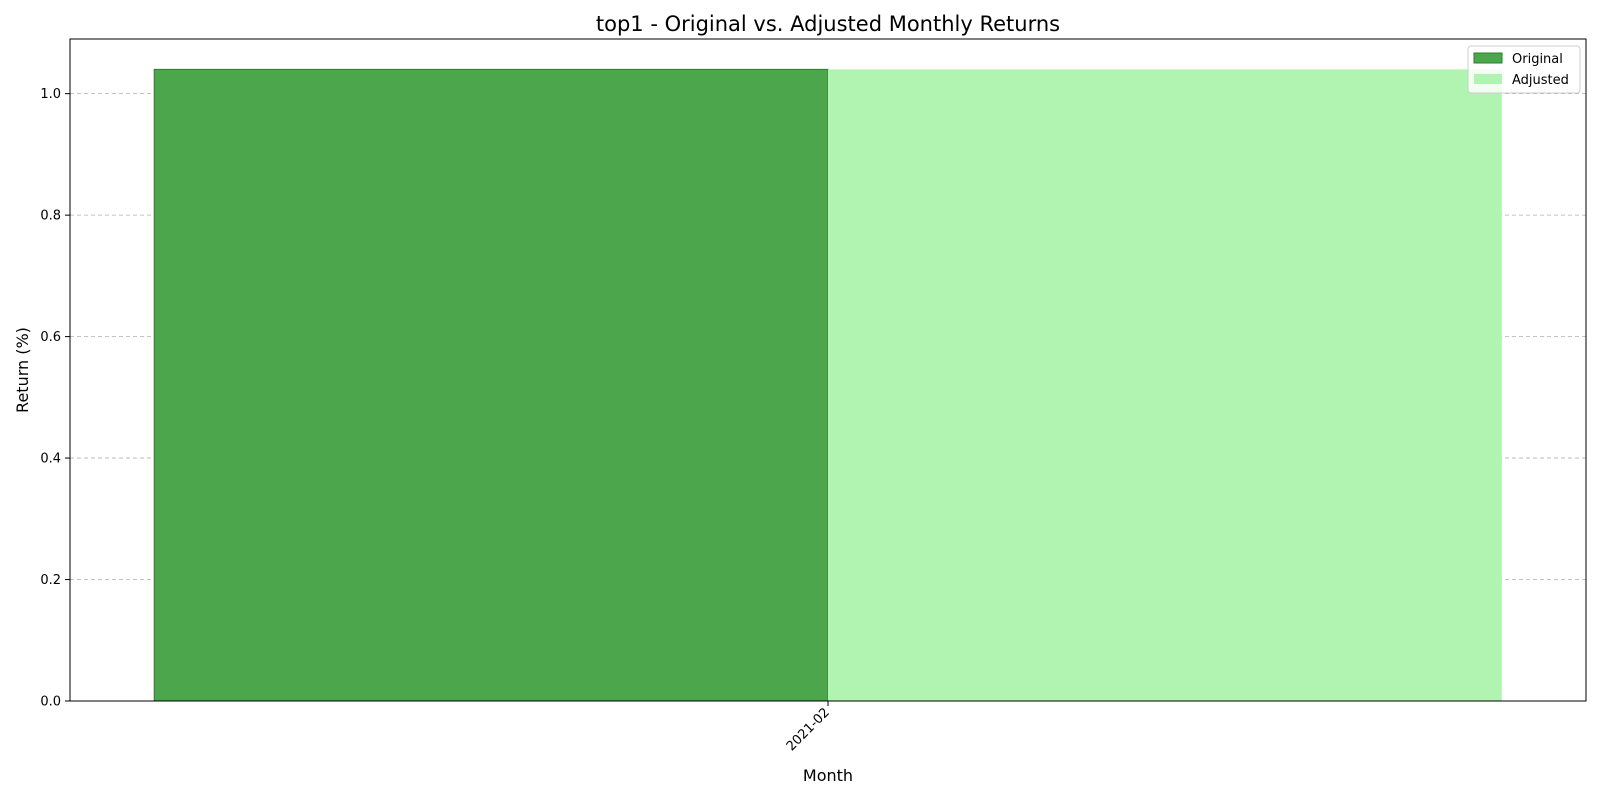 The width and height of the screenshot is (1600, 800). What do you see at coordinates (1537, 59) in the screenshot?
I see `legend-label-original: Original` at bounding box center [1537, 59].